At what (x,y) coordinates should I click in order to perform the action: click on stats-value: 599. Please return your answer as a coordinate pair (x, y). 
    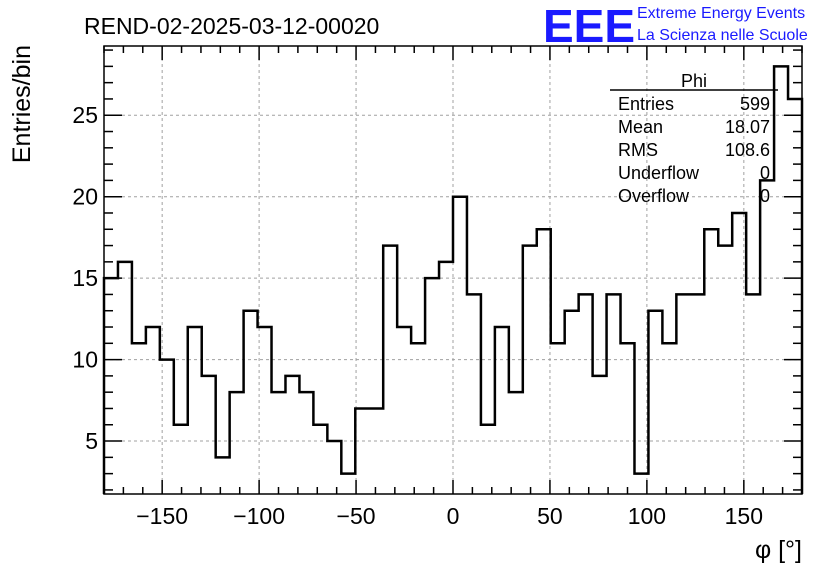
    Looking at the image, I should click on (755, 104).